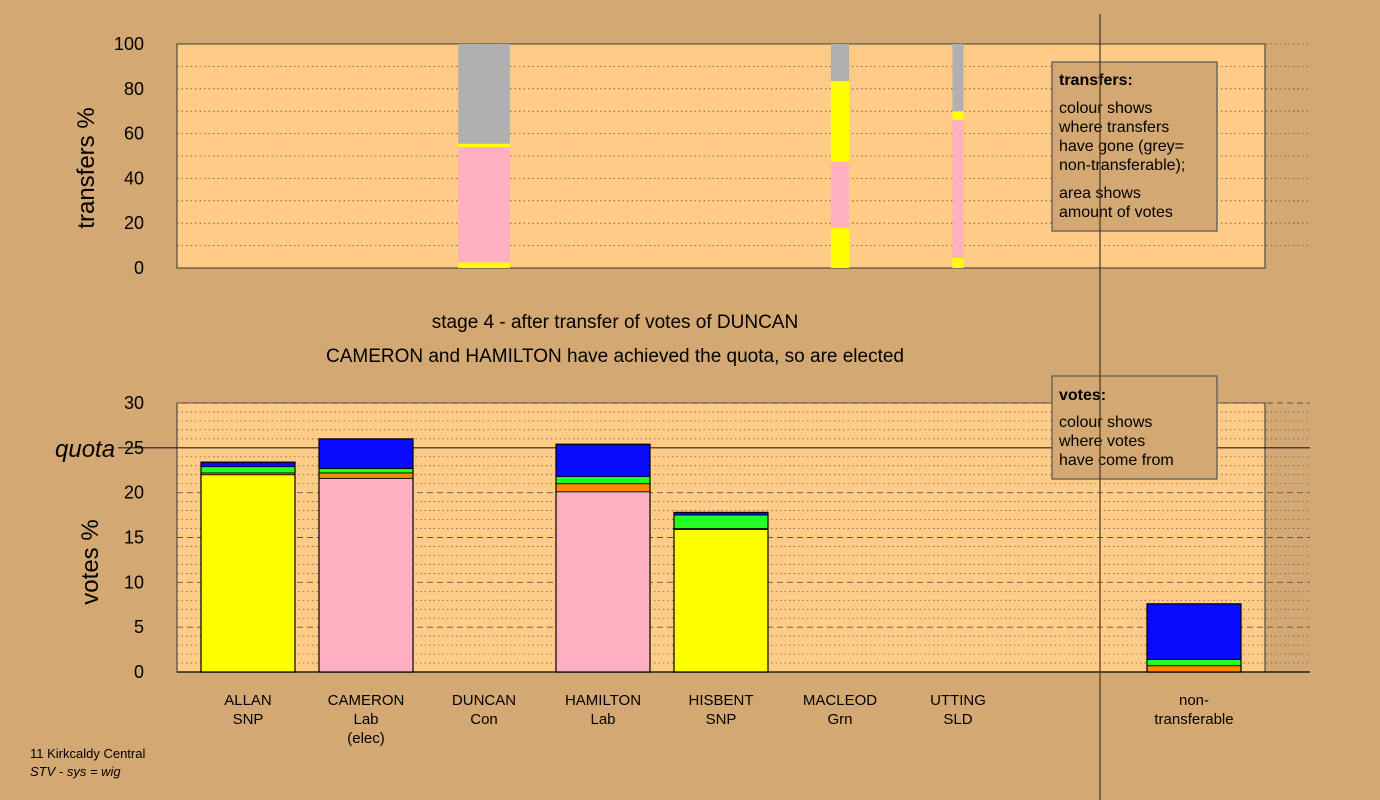 The image size is (1380, 800). What do you see at coordinates (85, 449) in the screenshot?
I see `quota-label: quota` at bounding box center [85, 449].